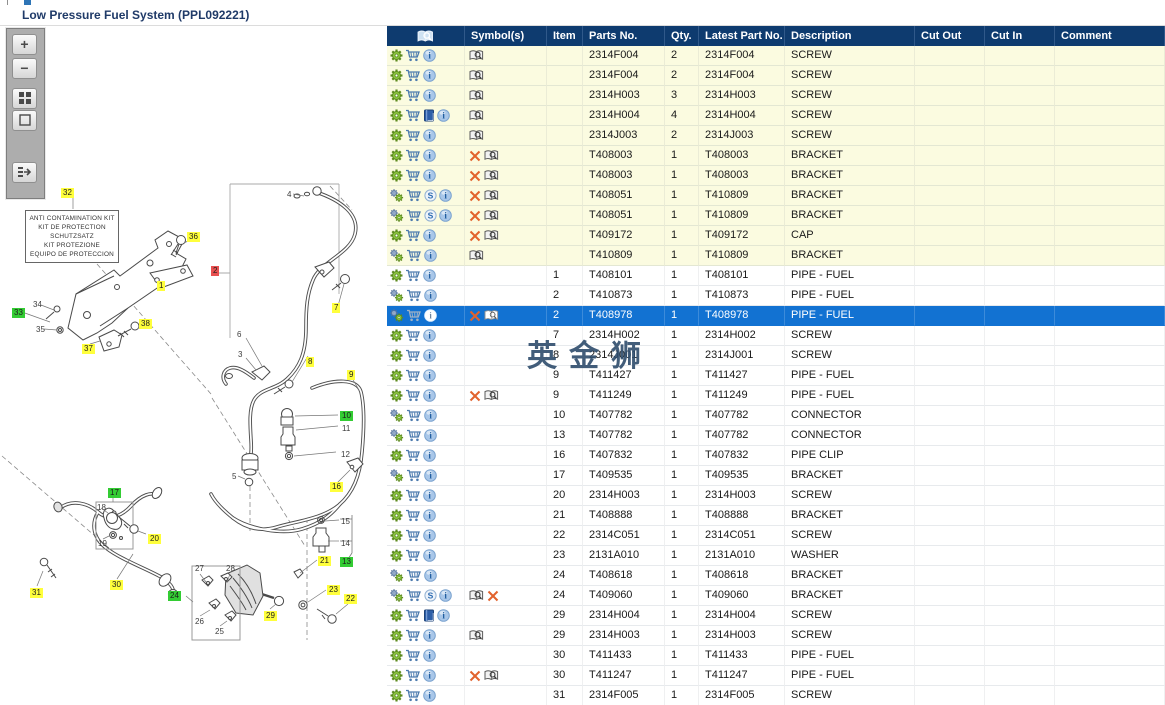 The image size is (1165, 705). What do you see at coordinates (565, 36) in the screenshot?
I see `column-header-item: Item` at bounding box center [565, 36].